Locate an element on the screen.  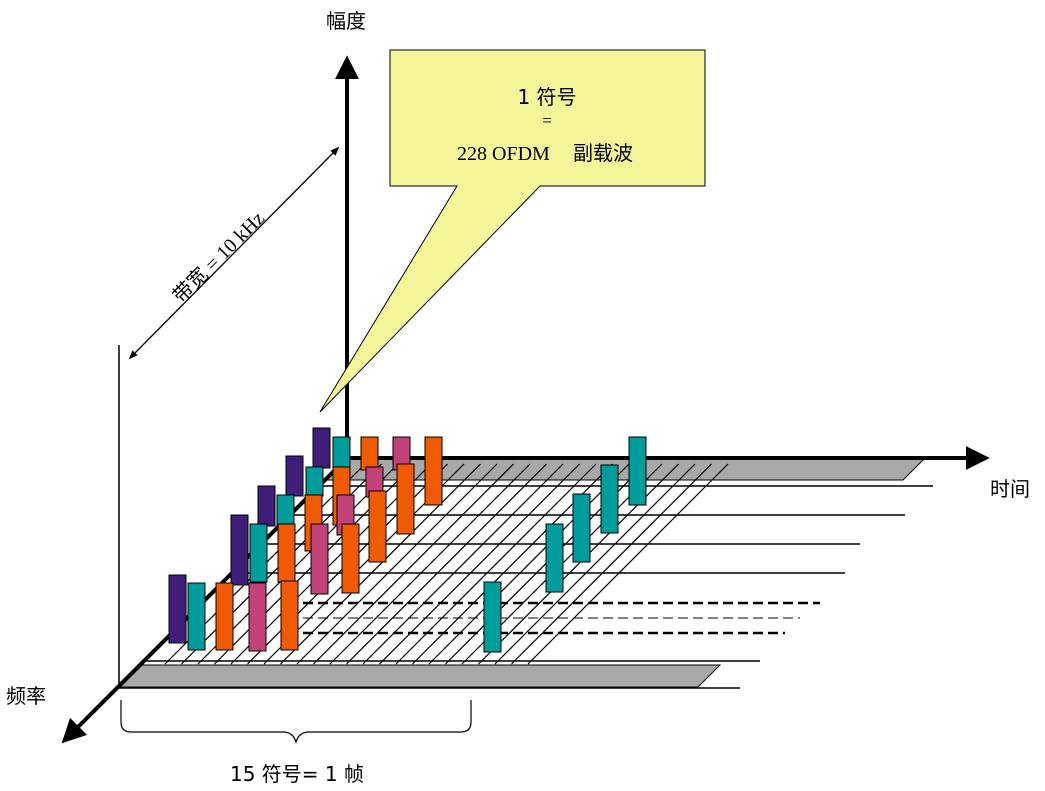
frequency-axis is located at coordinates (205, 600).